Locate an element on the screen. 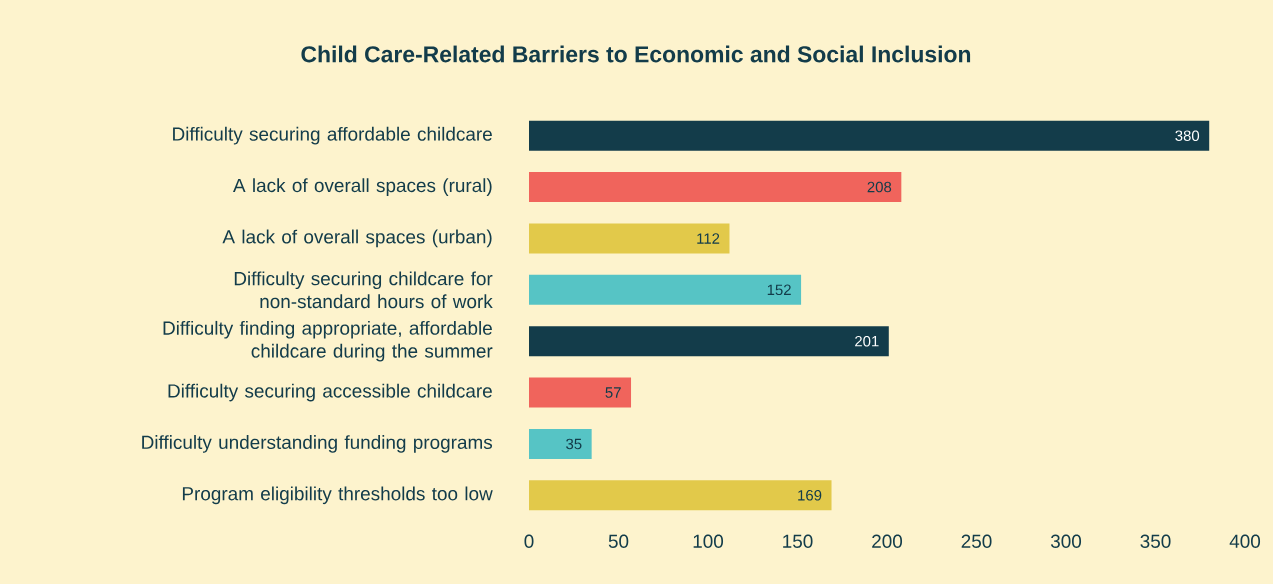 Image resolution: width=1273 pixels, height=584 pixels. x-tick-label: 250 is located at coordinates (976, 541).